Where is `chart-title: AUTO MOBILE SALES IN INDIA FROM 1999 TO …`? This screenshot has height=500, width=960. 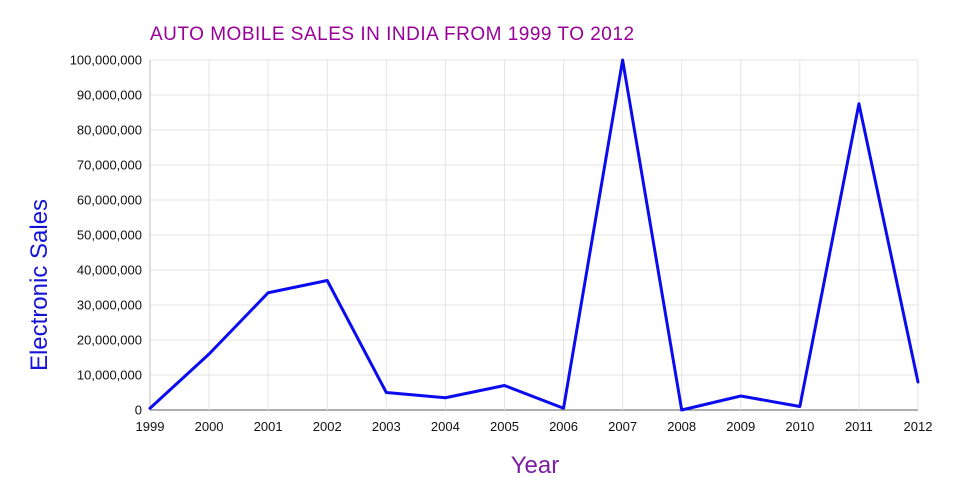
chart-title: AUTO MOBILE SALES IN INDIA FROM 1999 TO … is located at coordinates (392, 34).